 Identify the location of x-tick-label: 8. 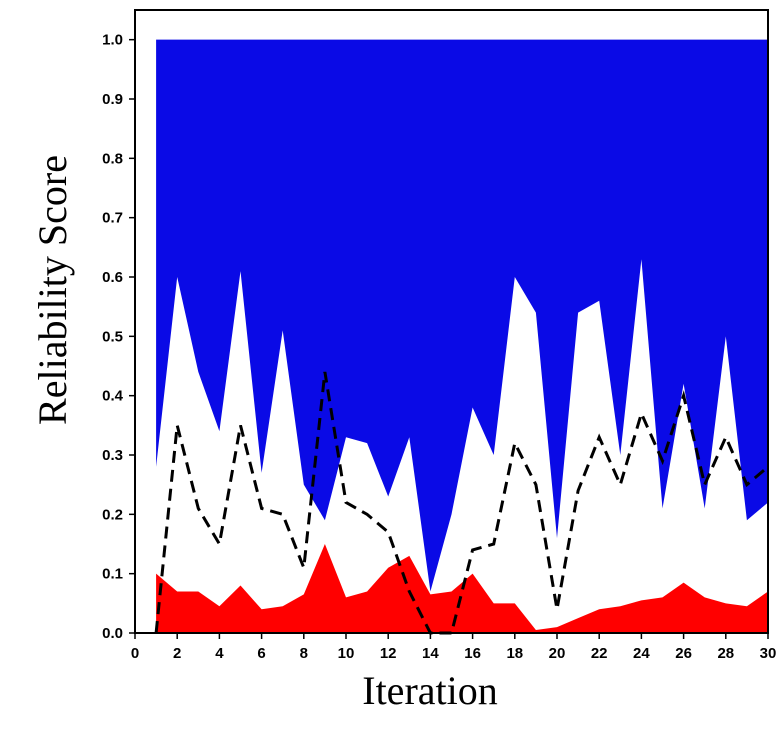
(304, 653).